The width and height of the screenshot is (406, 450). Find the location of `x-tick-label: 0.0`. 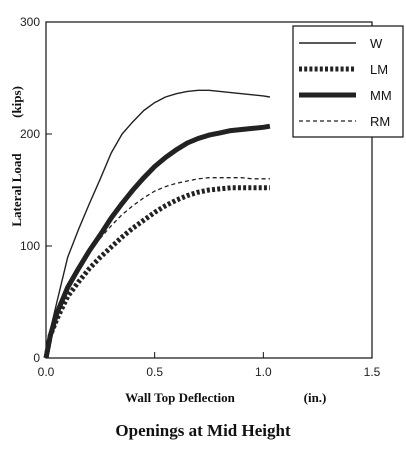

x-tick-label: 0.0 is located at coordinates (46, 372).